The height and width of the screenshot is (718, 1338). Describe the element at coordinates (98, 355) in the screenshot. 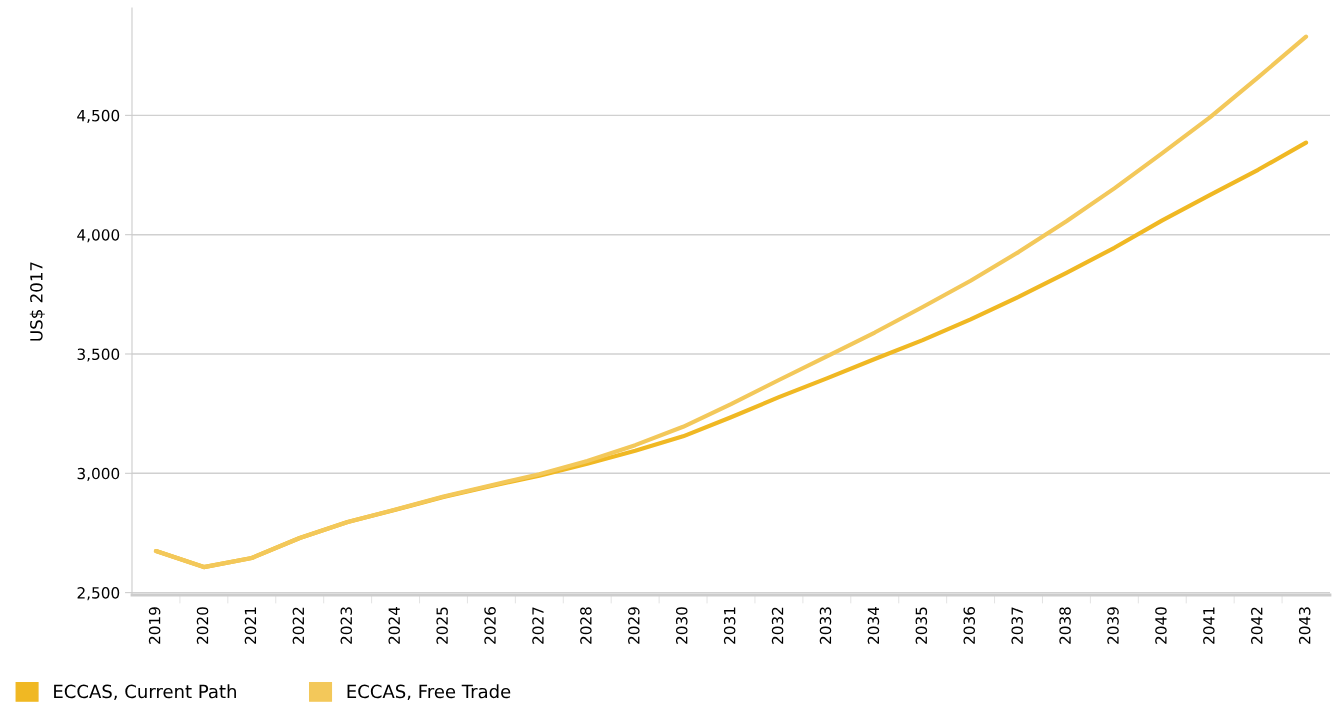

I see `y-tick-label: 3,500` at that location.